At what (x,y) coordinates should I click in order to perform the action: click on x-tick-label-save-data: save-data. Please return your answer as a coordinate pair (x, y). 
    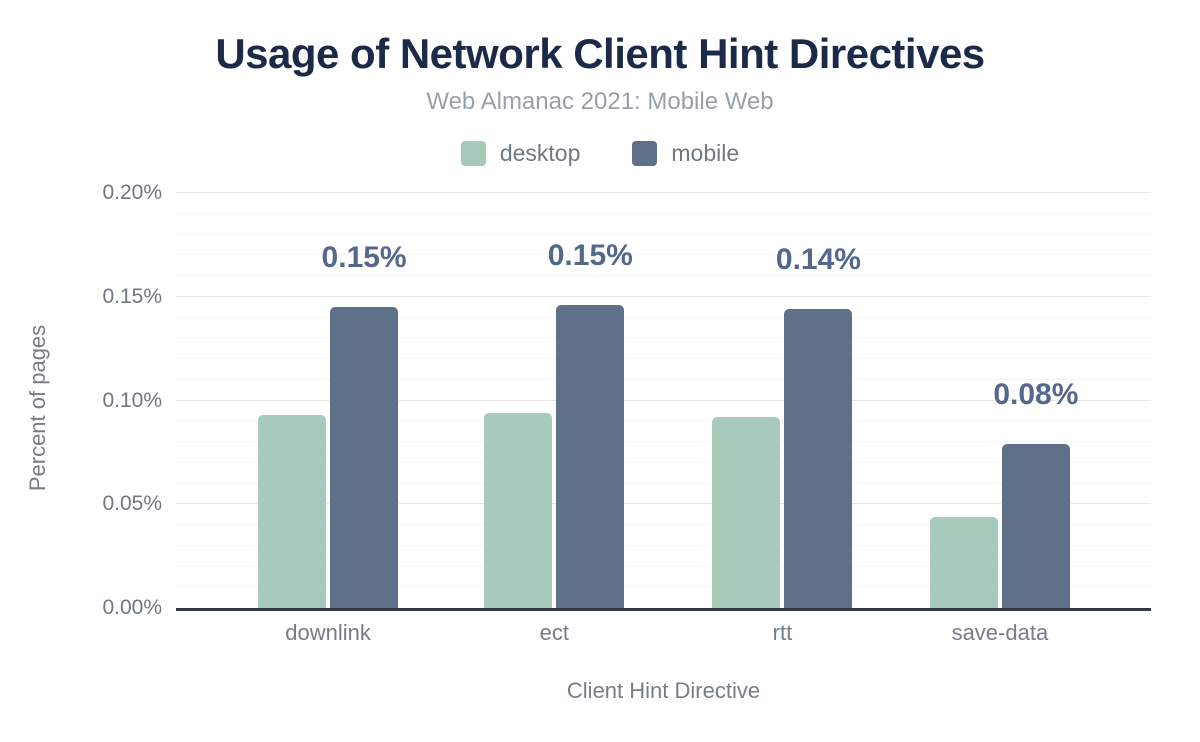
    Looking at the image, I should click on (1000, 632).